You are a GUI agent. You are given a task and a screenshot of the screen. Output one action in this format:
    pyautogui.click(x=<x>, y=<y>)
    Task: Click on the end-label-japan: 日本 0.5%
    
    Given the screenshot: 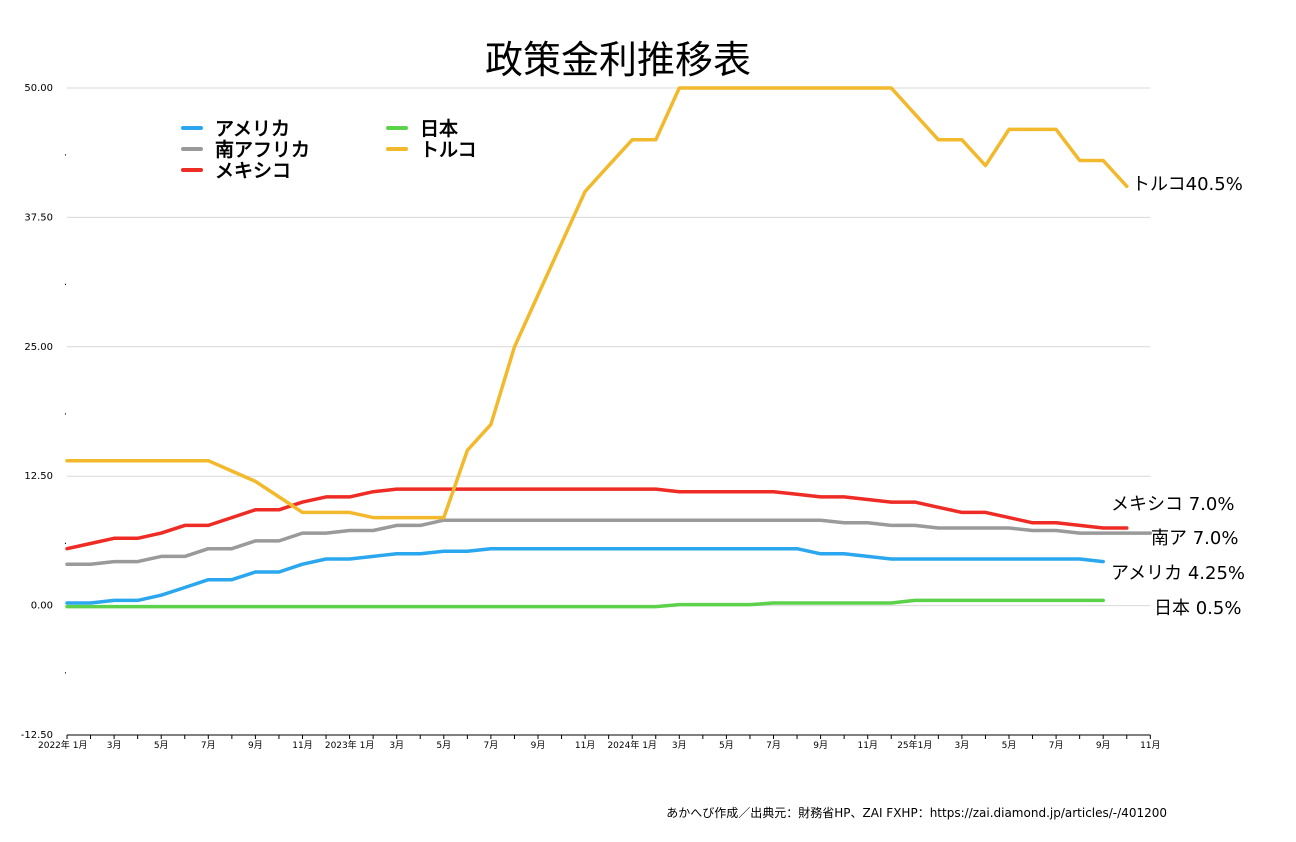 What is the action you would take?
    pyautogui.click(x=1197, y=608)
    